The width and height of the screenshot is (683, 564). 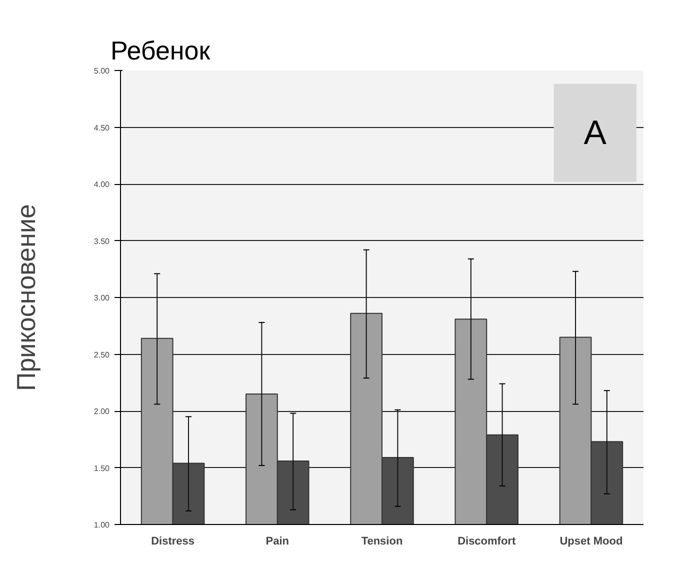 I want to click on y-tick-label: 5.00, so click(x=102, y=71).